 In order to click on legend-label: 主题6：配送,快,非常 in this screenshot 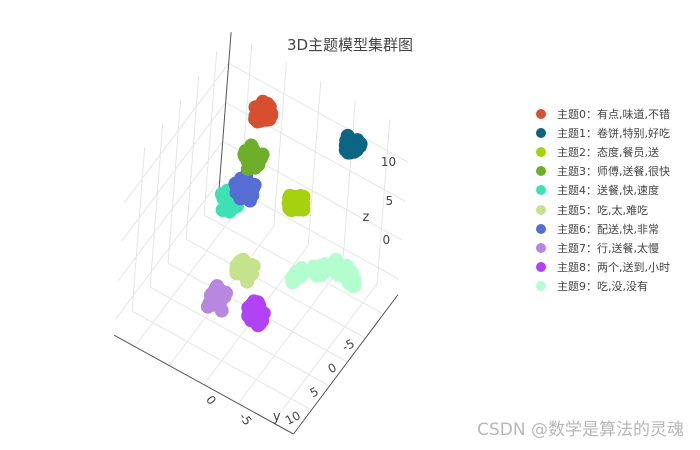, I will do `click(608, 229)`.